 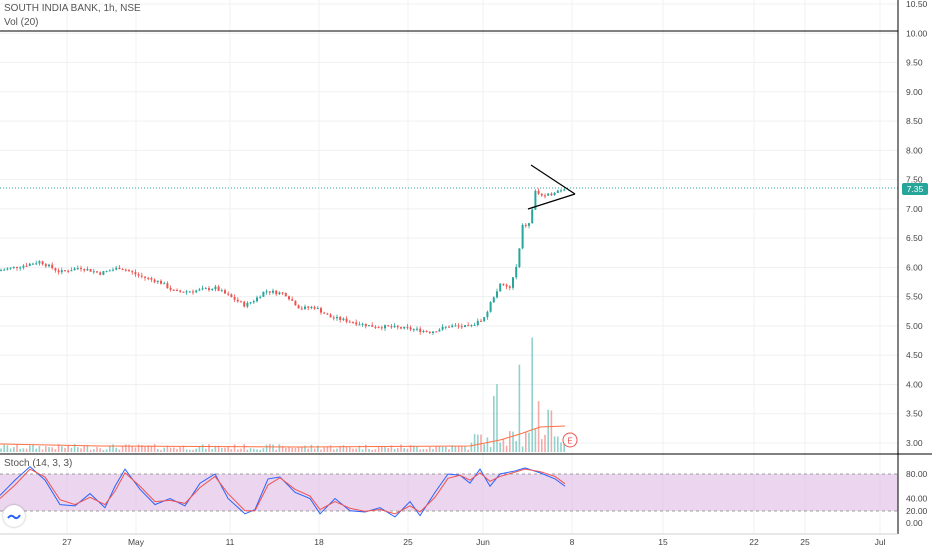 I want to click on stoch-axis: 80.00 40.00 20.00 0.00, so click(x=917, y=498).